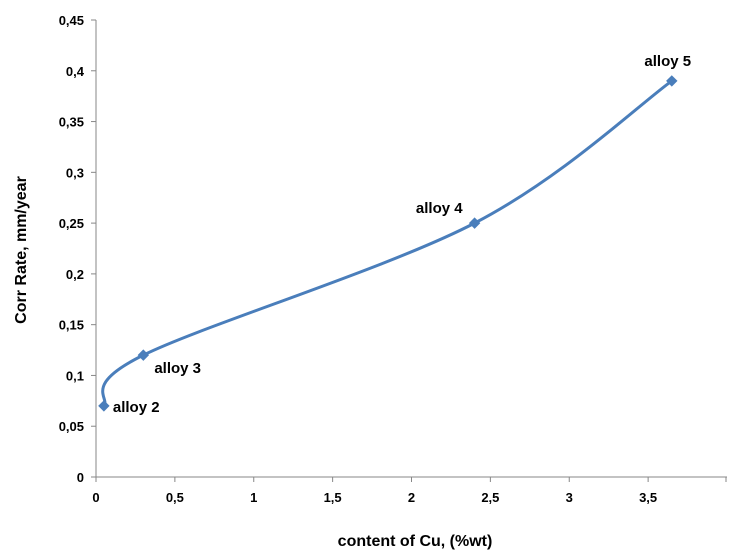 This screenshot has height=553, width=729. I want to click on y-tick-label: 0,35, so click(71, 122).